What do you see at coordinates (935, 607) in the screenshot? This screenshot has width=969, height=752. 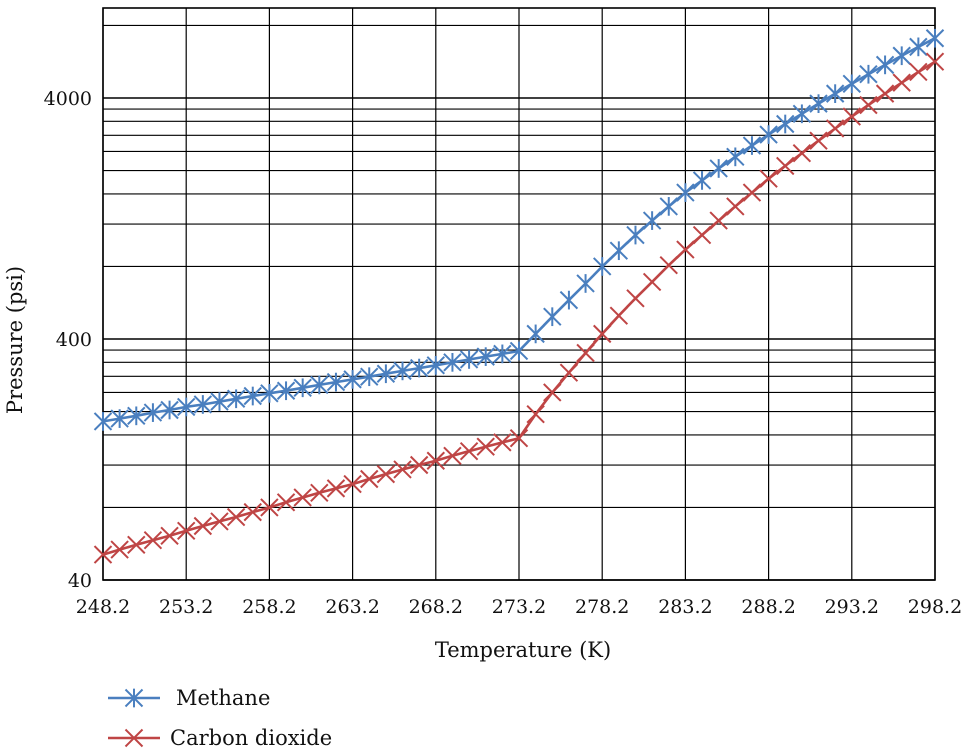 I see `x-tick-label: 298.2` at bounding box center [935, 607].